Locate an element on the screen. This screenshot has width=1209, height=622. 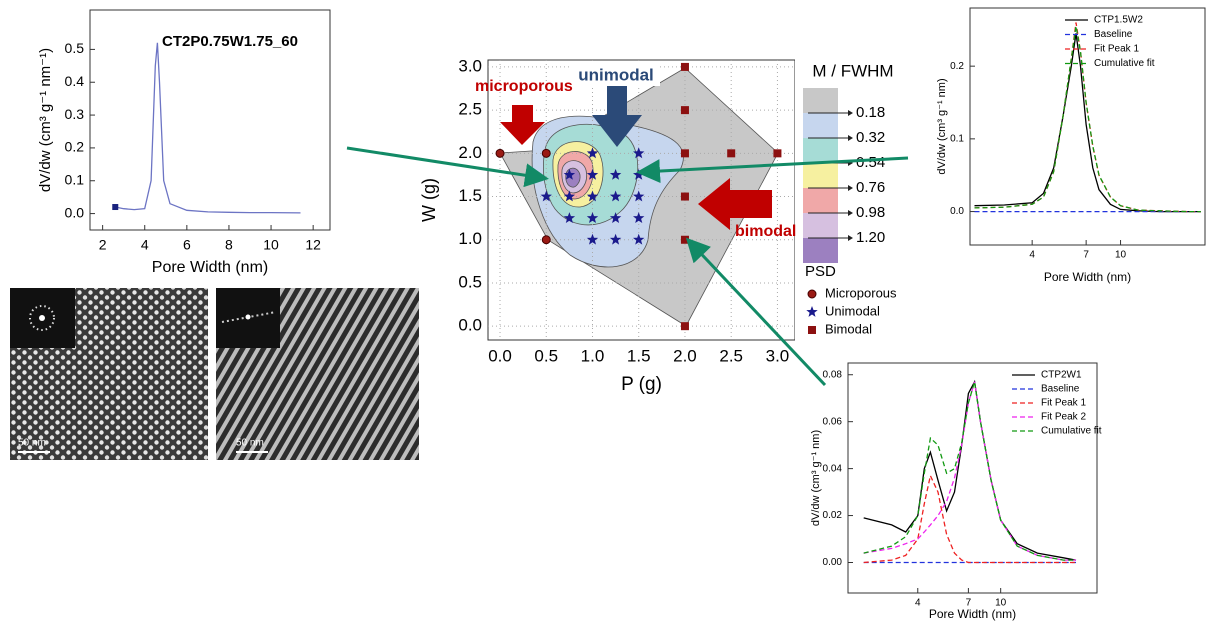
y-axis-label: W (g) is located at coordinates (429, 200).